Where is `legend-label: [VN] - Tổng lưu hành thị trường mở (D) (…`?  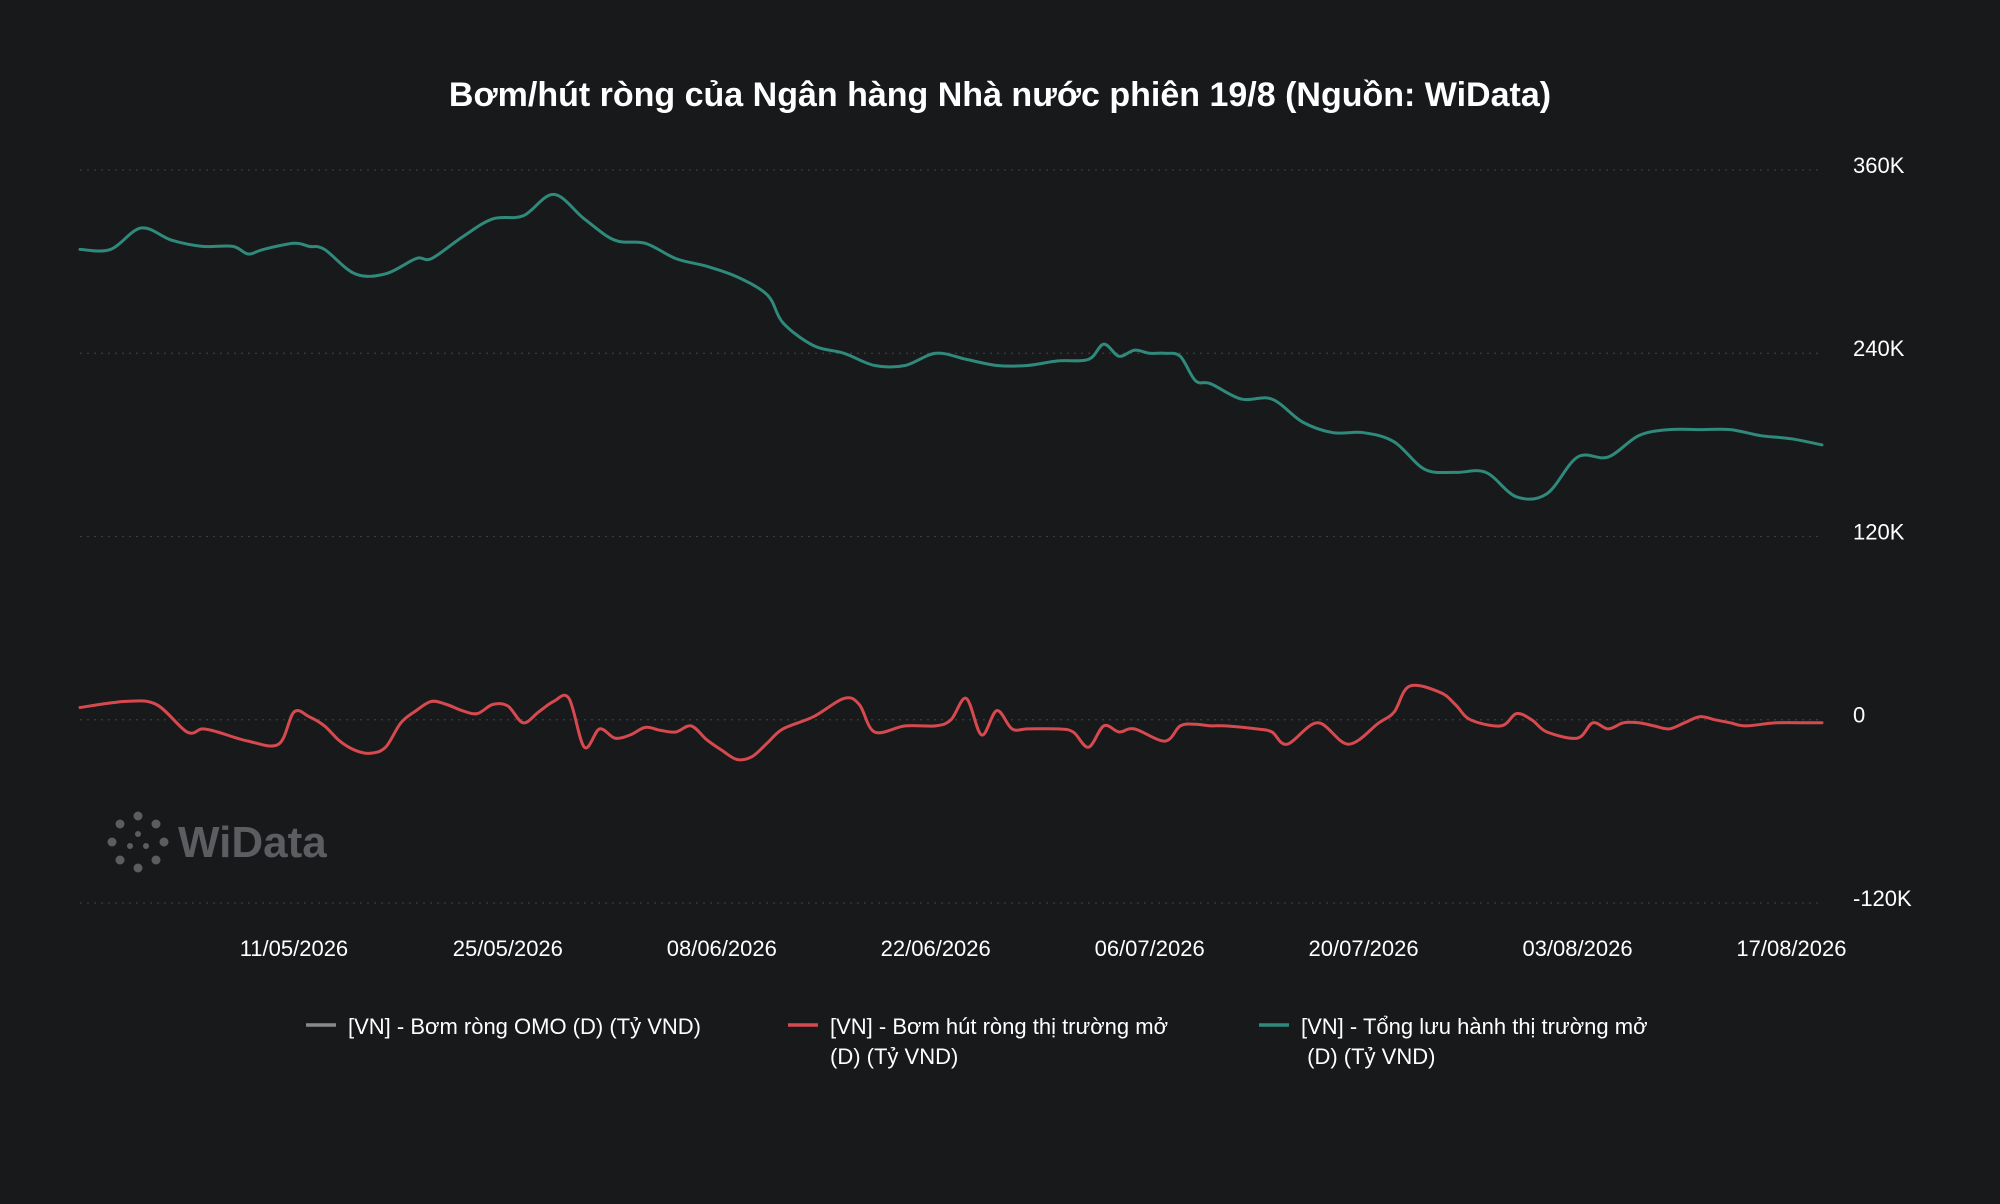
legend-label: [VN] - Tổng lưu hành thị trường mở (D) (… is located at coordinates (1474, 1041).